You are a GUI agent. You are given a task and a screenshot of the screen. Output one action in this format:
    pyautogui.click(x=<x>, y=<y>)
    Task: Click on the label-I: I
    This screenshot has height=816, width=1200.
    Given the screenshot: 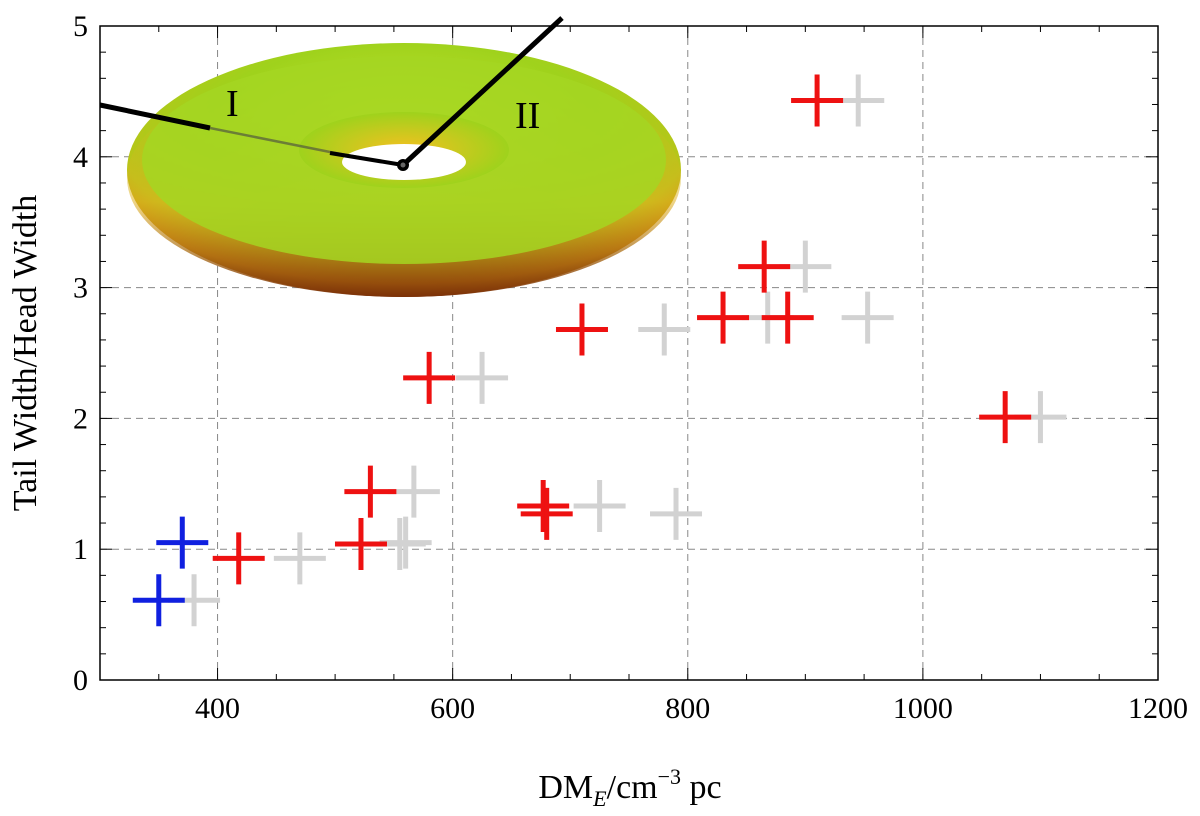 What is the action you would take?
    pyautogui.click(x=232, y=104)
    